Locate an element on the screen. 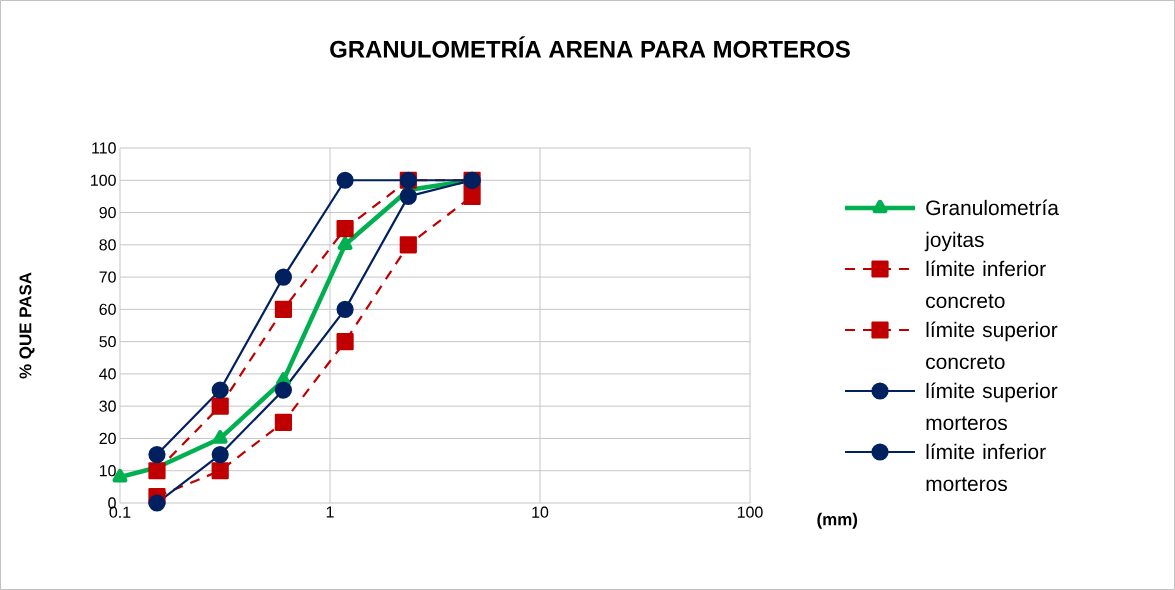 This screenshot has width=1175, height=590. y-tick-label: 30 is located at coordinates (107, 406).